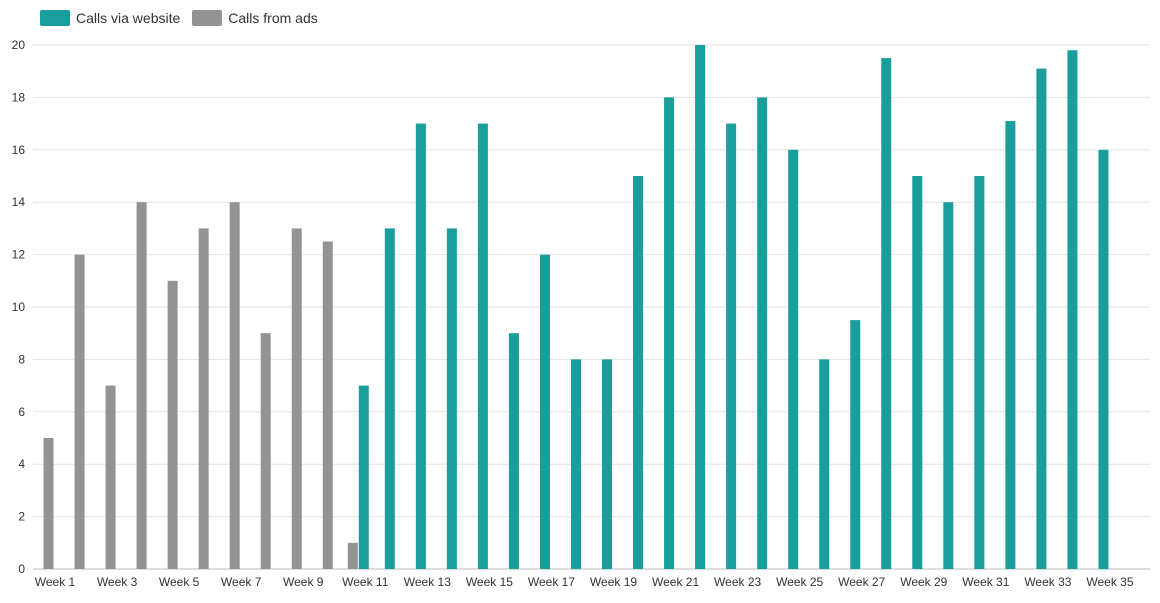  Describe the element at coordinates (117, 582) in the screenshot. I see `x-tick-label: Week 3` at that location.